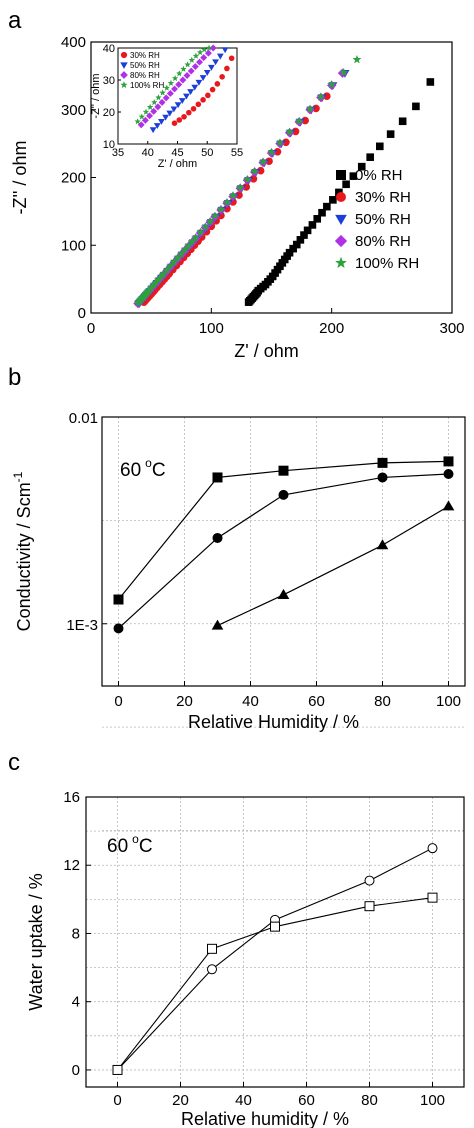 This screenshot has height=1128, width=474. I want to click on series-circle, so click(283, 551).